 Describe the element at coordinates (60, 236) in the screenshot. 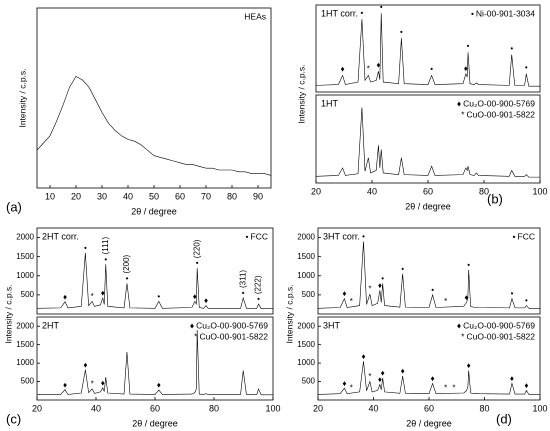

I see `subplot-title: 2HT corr.` at that location.